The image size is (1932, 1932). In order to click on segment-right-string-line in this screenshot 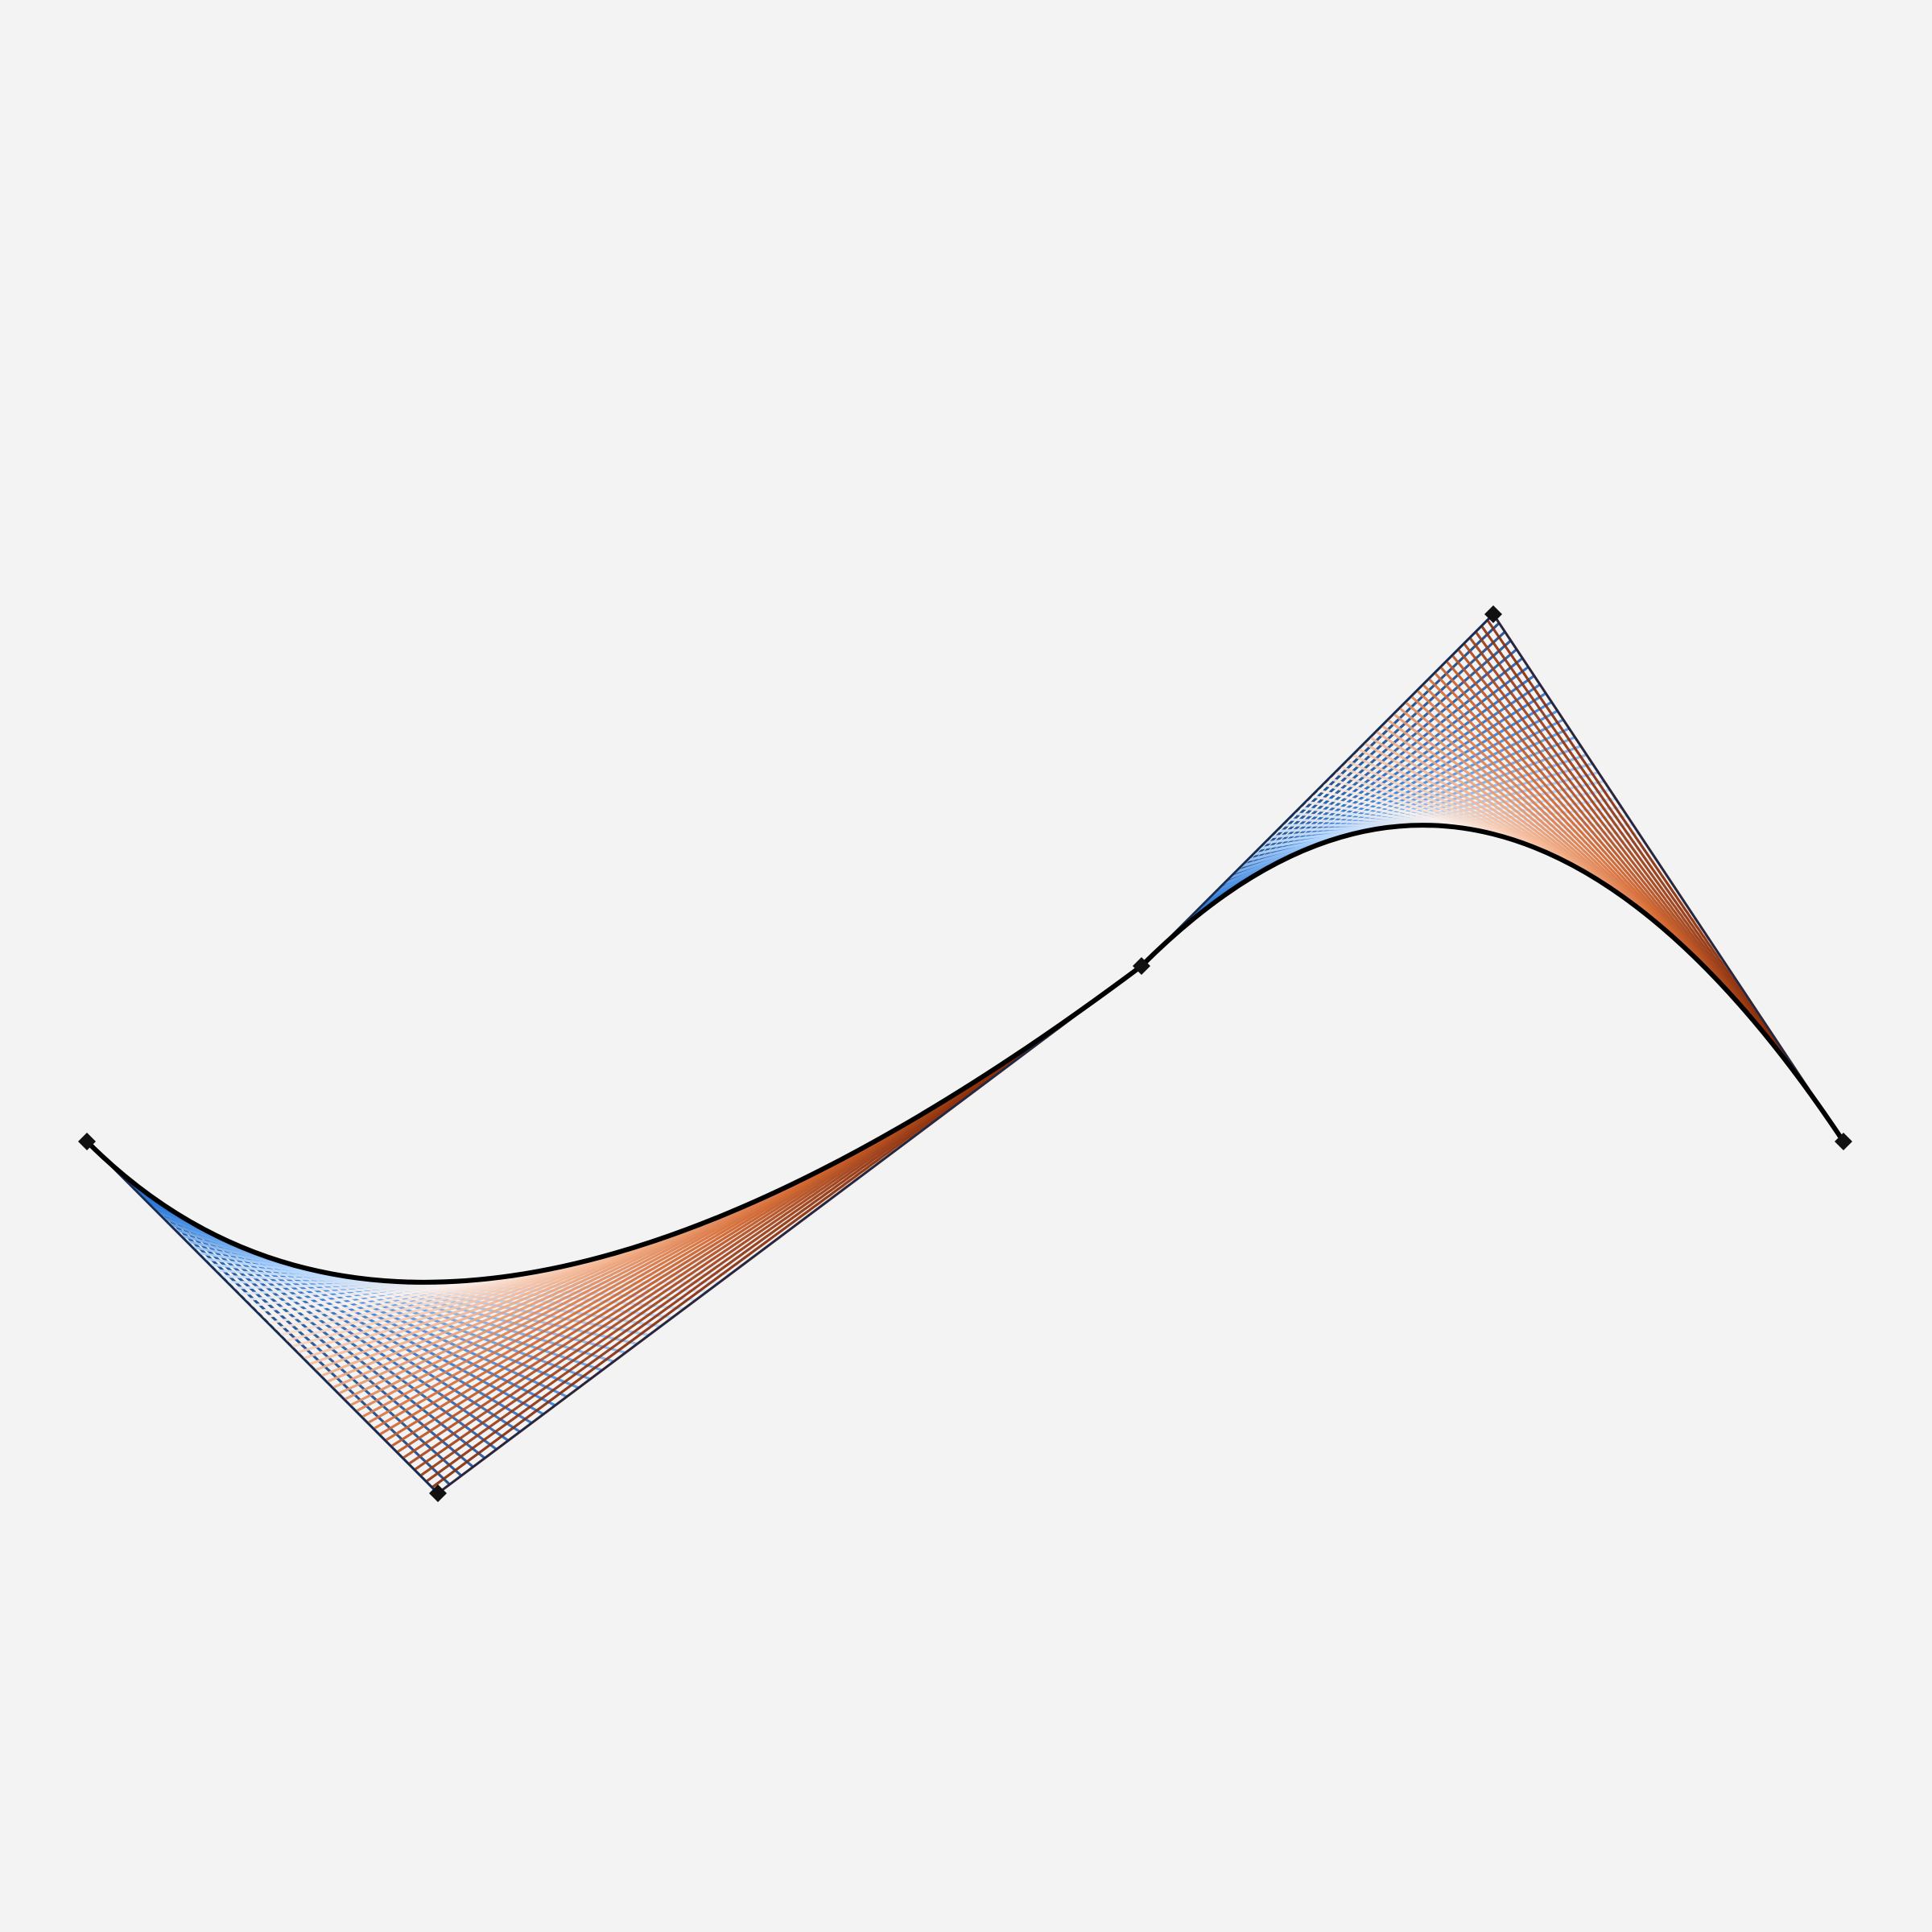, I will do `click(1662, 876)`.